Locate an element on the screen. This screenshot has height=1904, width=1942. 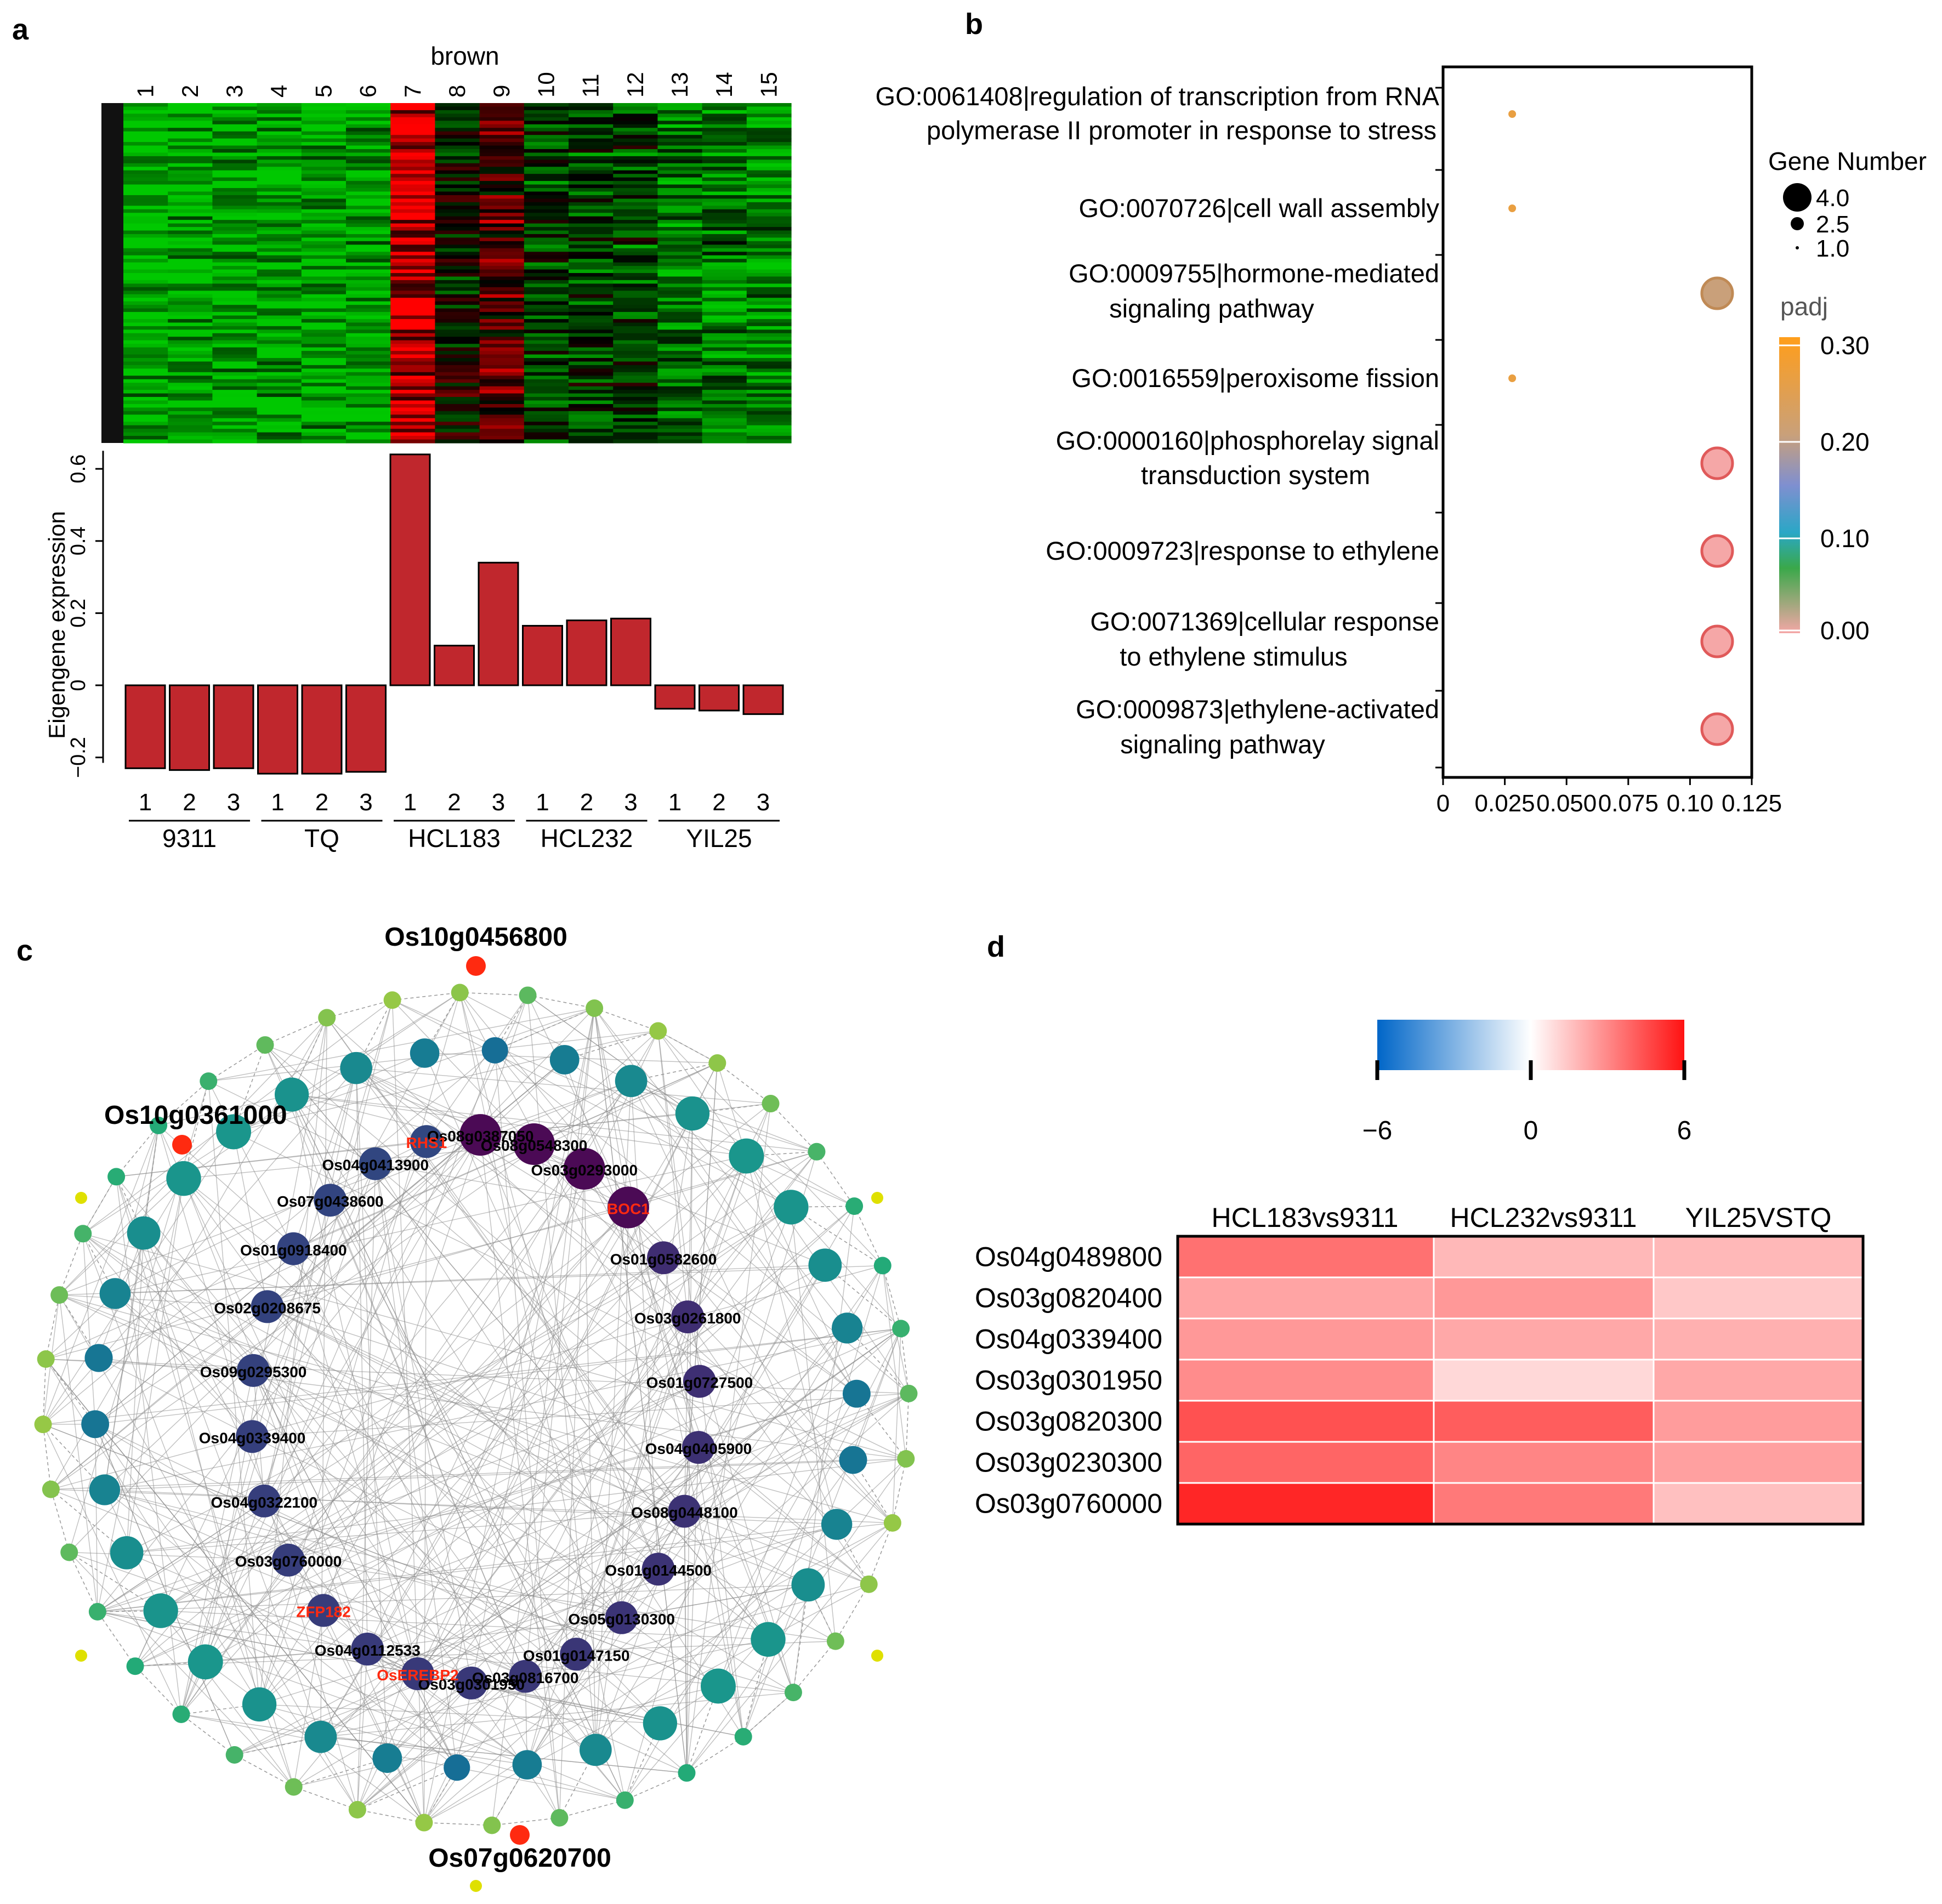
size-legend-dot is located at coordinates (1797, 197).